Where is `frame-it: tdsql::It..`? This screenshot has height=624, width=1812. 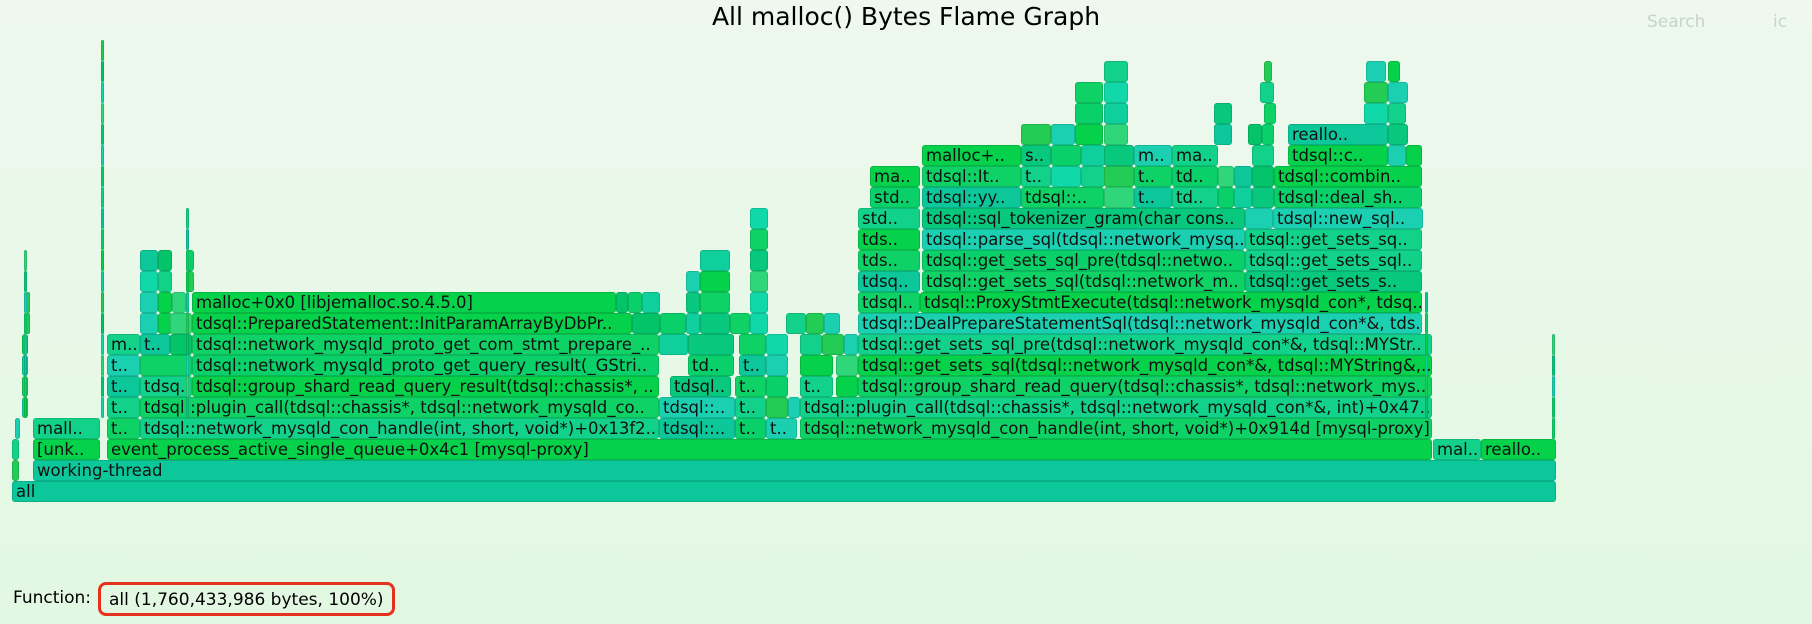 frame-it: tdsql::It.. is located at coordinates (971, 176).